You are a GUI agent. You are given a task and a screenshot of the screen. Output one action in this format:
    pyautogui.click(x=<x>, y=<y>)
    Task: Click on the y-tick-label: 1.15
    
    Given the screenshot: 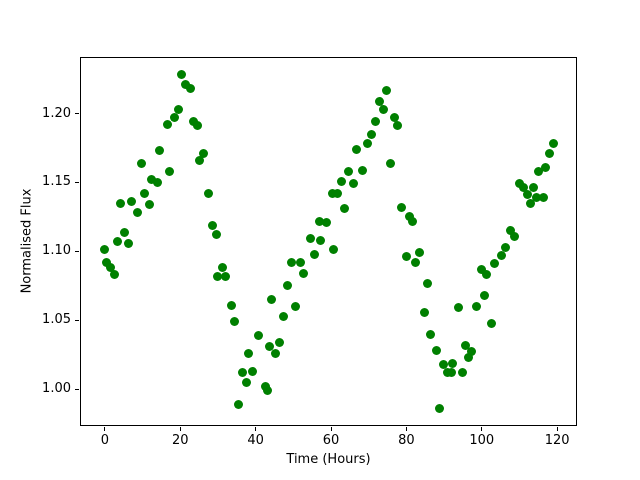 What is the action you would take?
    pyautogui.click(x=56, y=182)
    